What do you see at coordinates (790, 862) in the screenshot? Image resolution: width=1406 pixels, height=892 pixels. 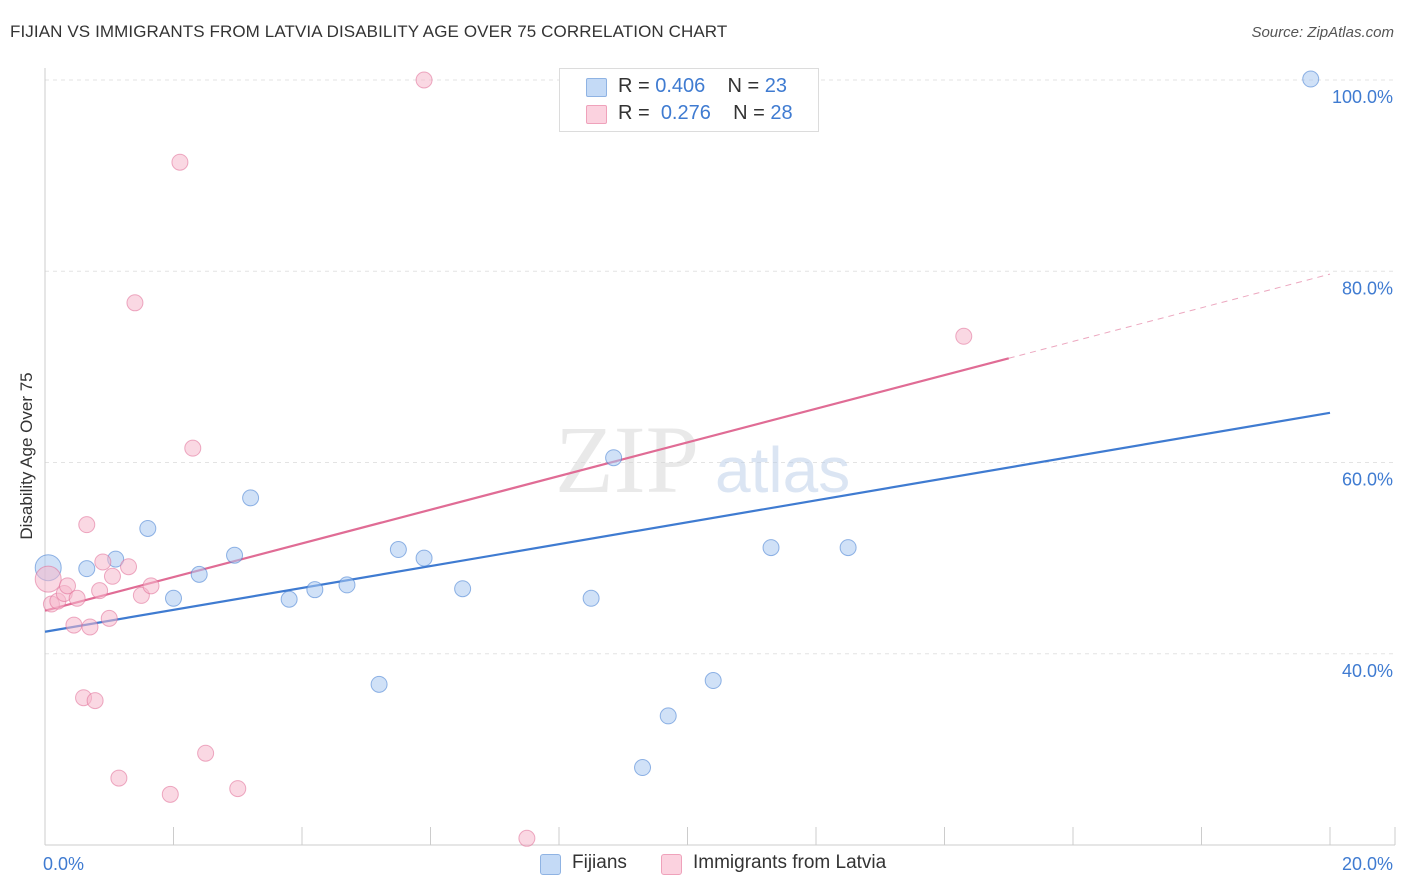 I see `legend-label: Immigrants from Latvia` at bounding box center [790, 862].